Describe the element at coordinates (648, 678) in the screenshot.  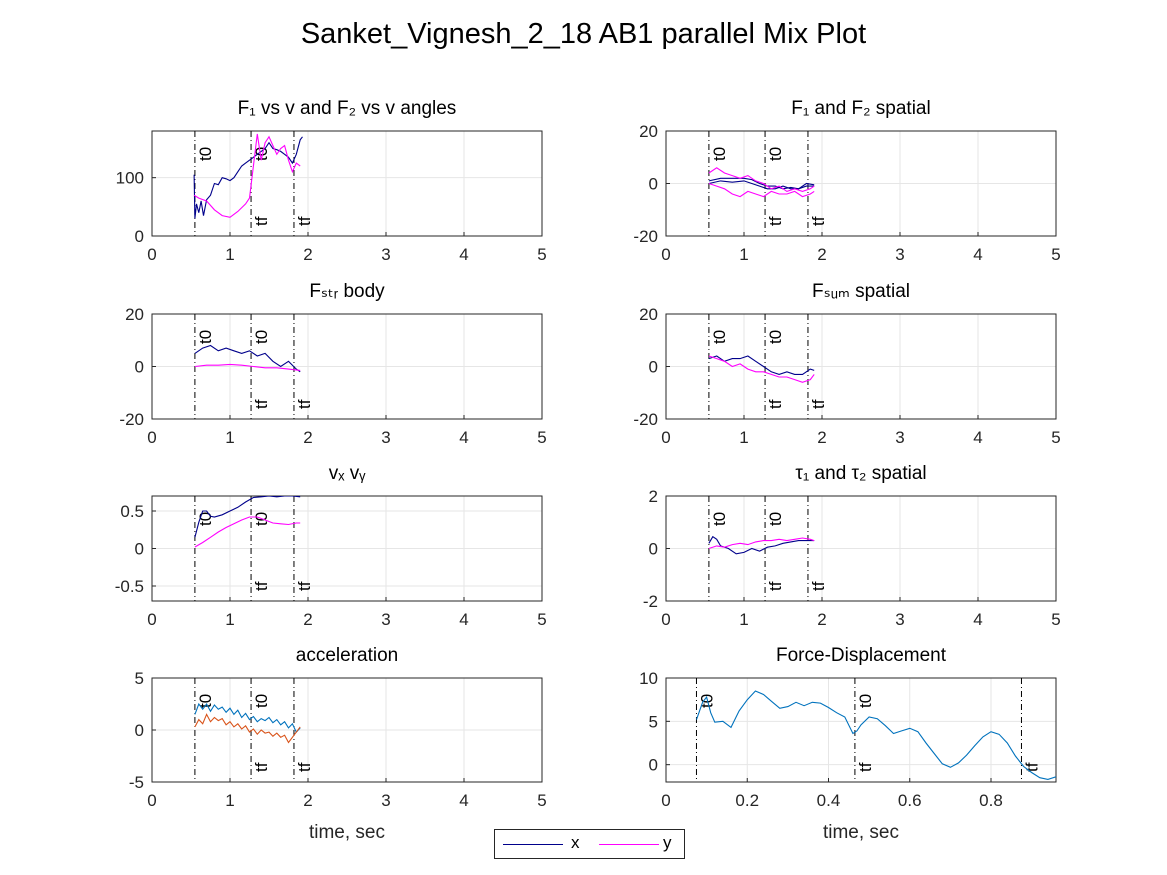
I see `y-tick-label: 10` at that location.